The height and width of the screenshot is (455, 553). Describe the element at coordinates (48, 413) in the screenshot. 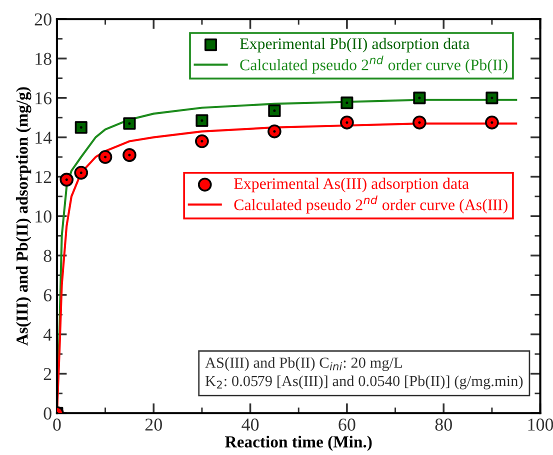

I see `y-tick-label: 0` at that location.